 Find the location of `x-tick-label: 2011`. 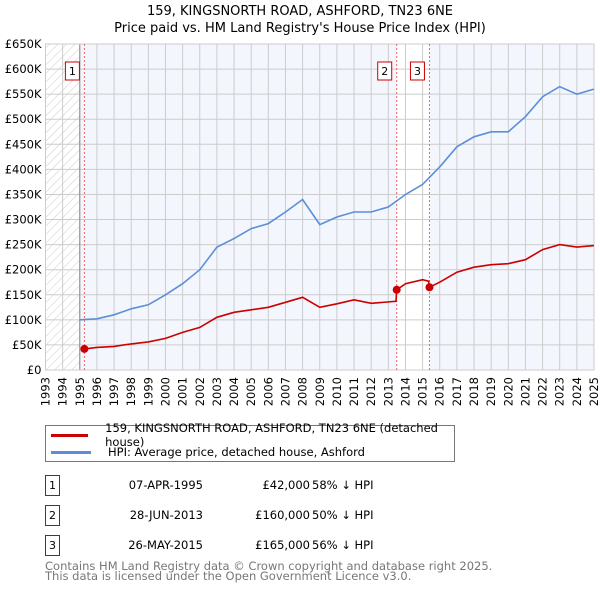

x-tick-label: 2011 is located at coordinates (354, 391).